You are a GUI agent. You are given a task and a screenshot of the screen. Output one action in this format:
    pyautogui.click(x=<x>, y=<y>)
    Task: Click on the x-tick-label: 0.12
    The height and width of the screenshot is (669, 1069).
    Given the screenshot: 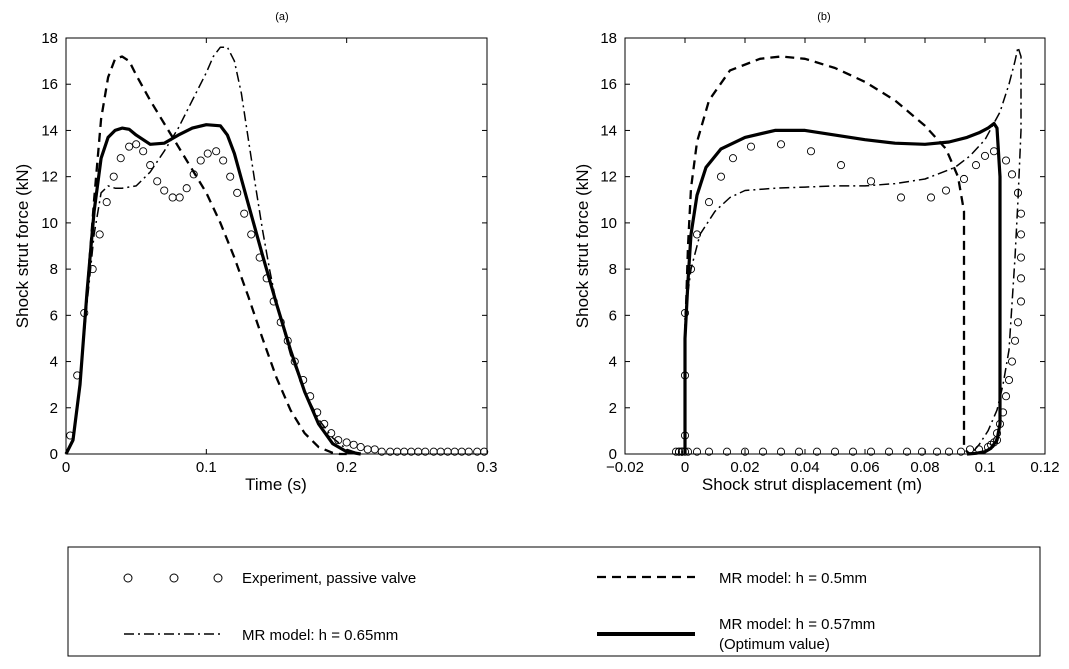 What is the action you would take?
    pyautogui.click(x=1044, y=467)
    